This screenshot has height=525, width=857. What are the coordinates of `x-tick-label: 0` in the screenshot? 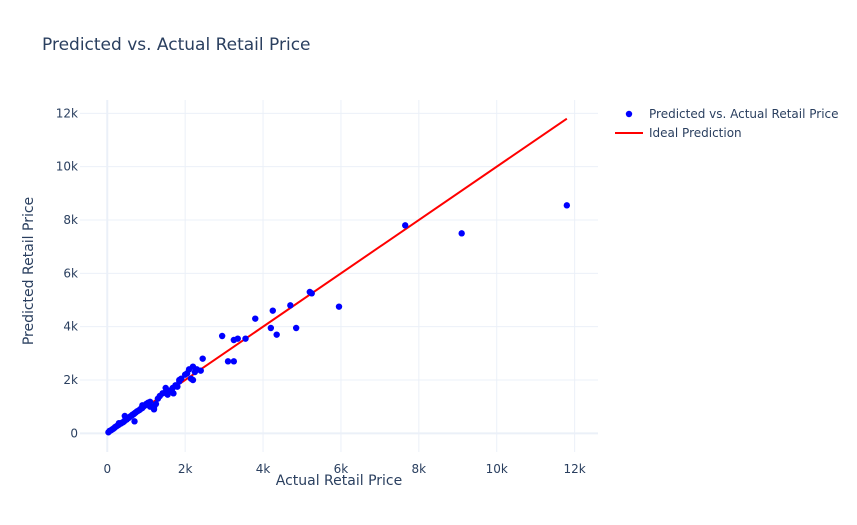 It's located at (107, 469).